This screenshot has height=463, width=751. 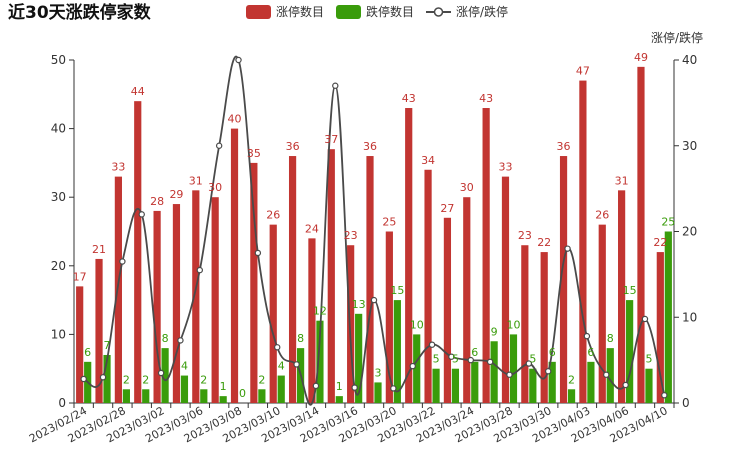 I want to click on limit-up-value-label: 33, so click(x=505, y=167).